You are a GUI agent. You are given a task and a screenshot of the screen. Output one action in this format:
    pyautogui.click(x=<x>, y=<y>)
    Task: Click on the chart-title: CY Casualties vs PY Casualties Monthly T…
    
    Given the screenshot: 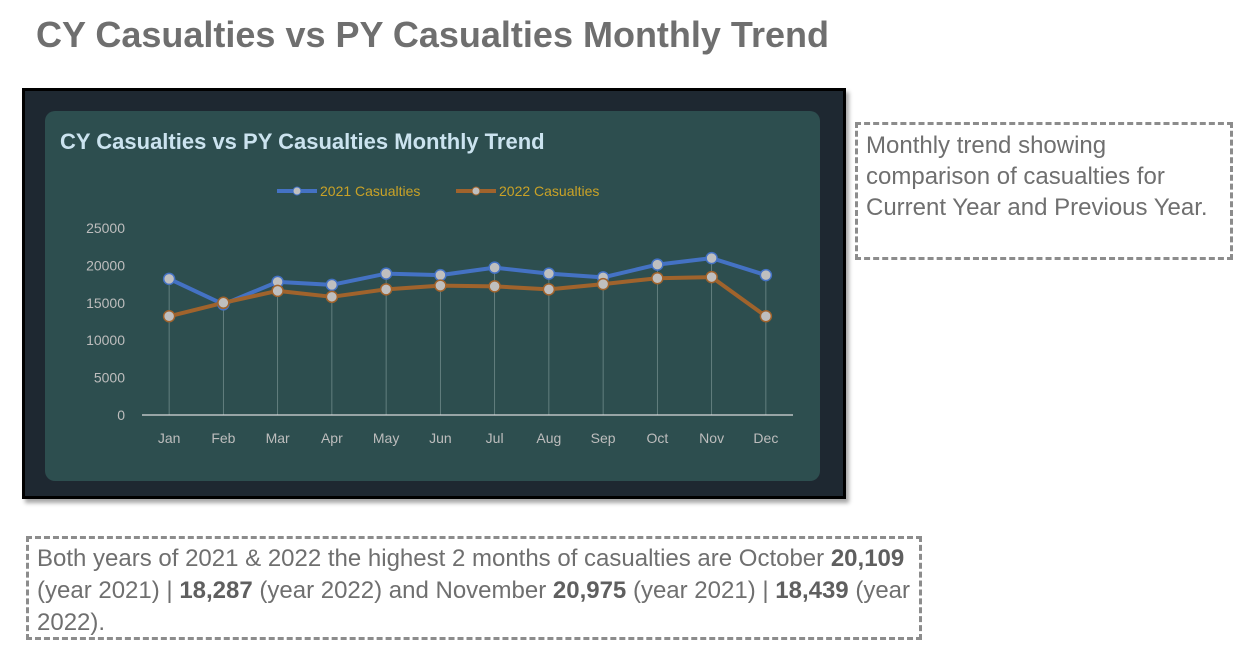 What is the action you would take?
    pyautogui.click(x=302, y=141)
    